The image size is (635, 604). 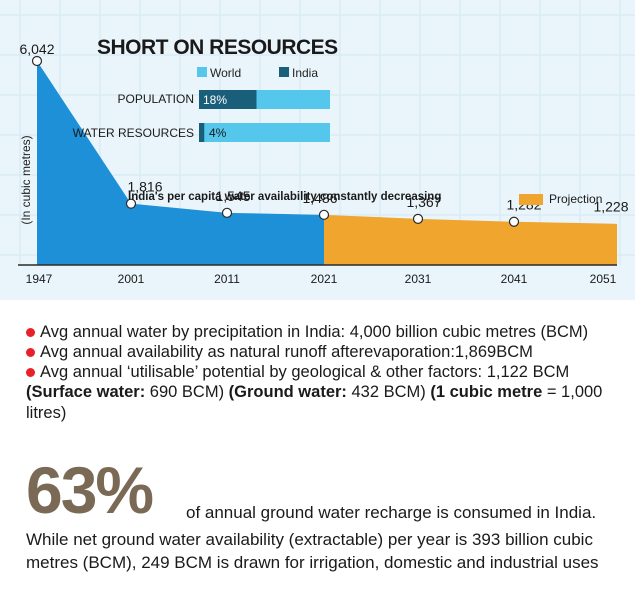 I want to click on x-tick-1947: 1947, so click(x=39, y=279).